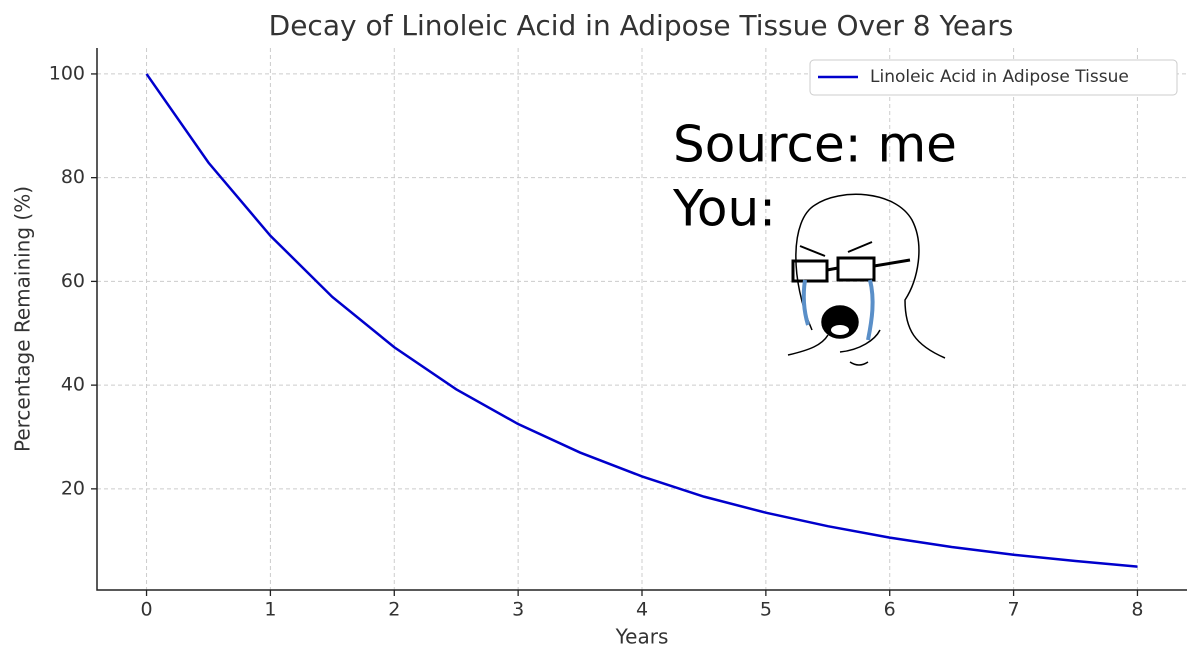 This screenshot has height=664, width=1200. Describe the element at coordinates (73, 281) in the screenshot. I see `y-tick-label: 60` at that location.